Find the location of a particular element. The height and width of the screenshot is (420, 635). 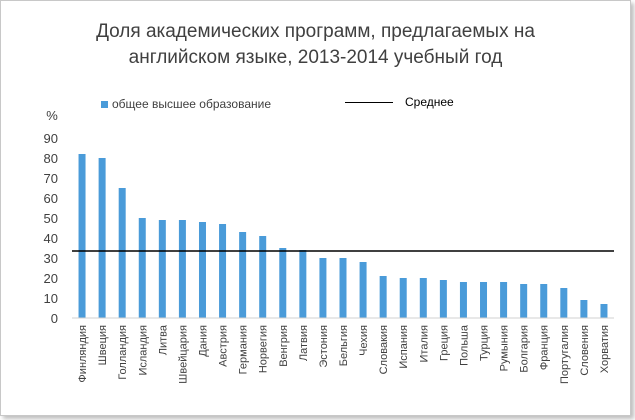

y-tick-label: 50 is located at coordinates (51, 218).